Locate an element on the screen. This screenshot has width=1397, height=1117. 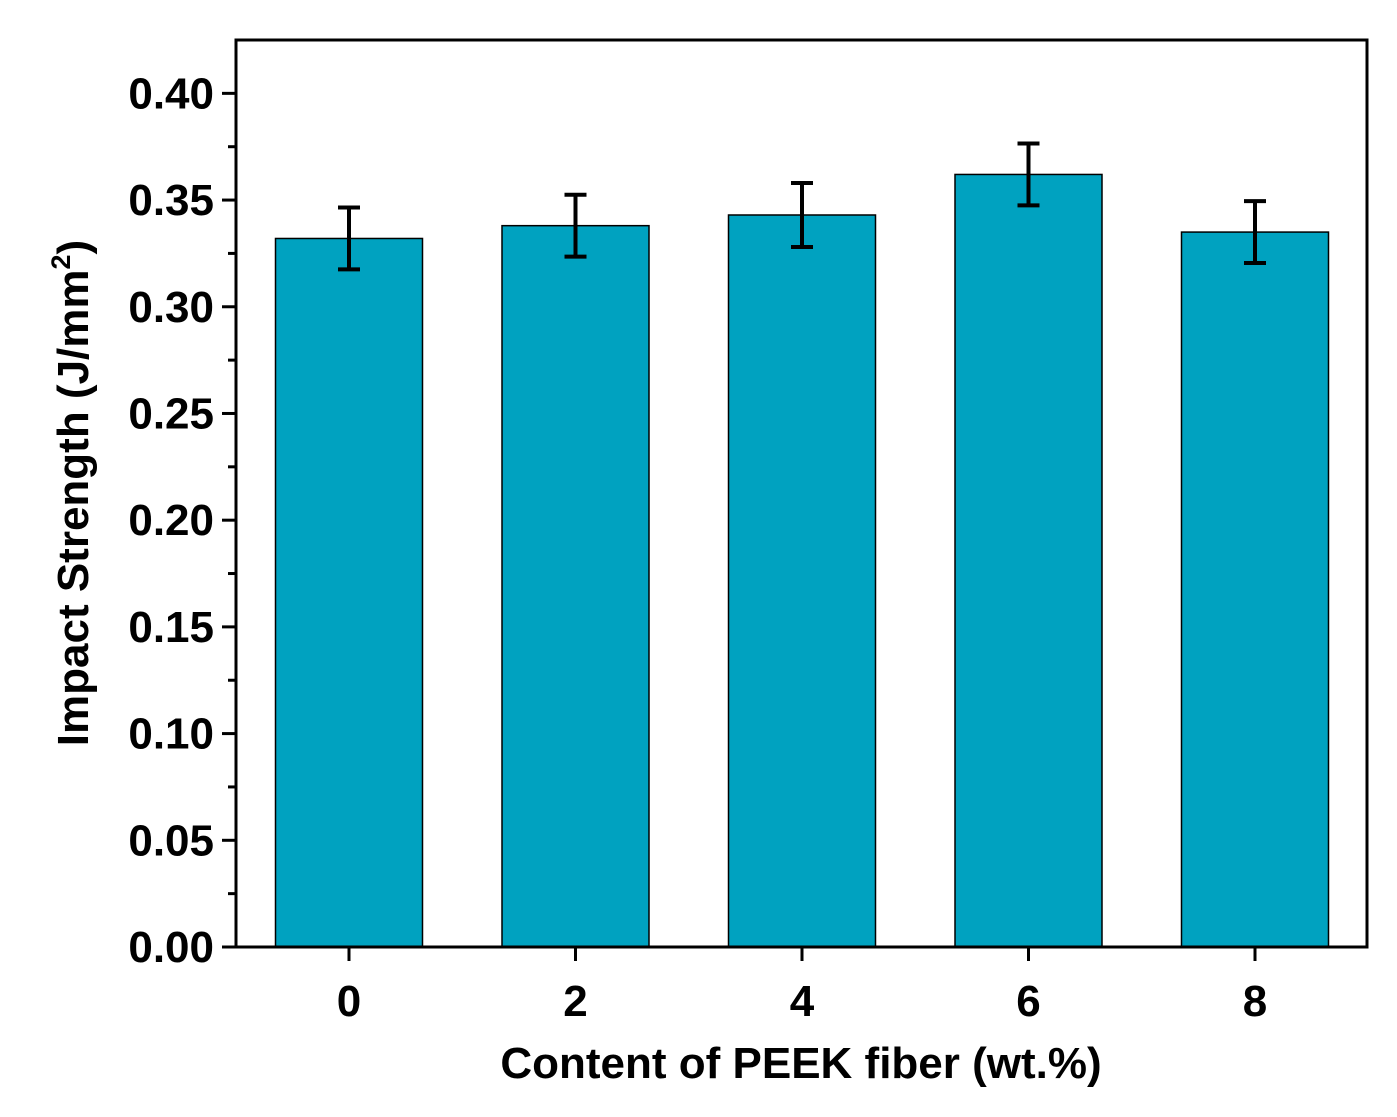
y-tick-label-0.15: 0.15 is located at coordinates (171, 627).